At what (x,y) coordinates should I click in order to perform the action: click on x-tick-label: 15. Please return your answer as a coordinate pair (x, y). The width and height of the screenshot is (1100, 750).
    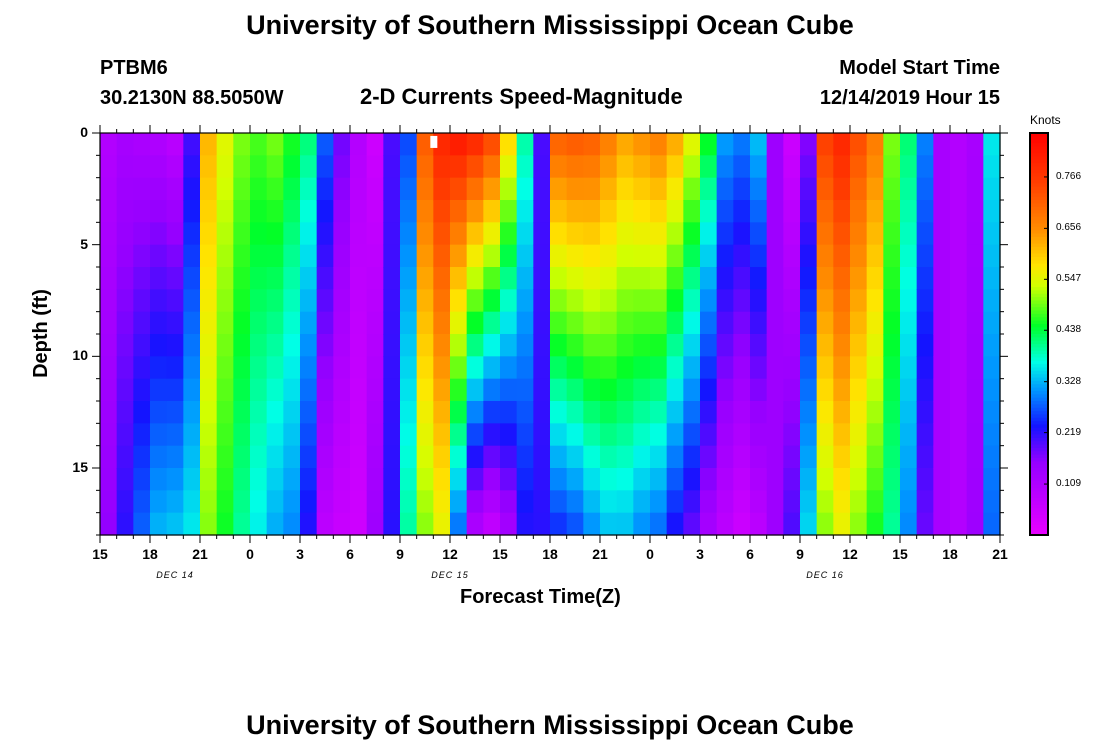
    Looking at the image, I should click on (500, 554).